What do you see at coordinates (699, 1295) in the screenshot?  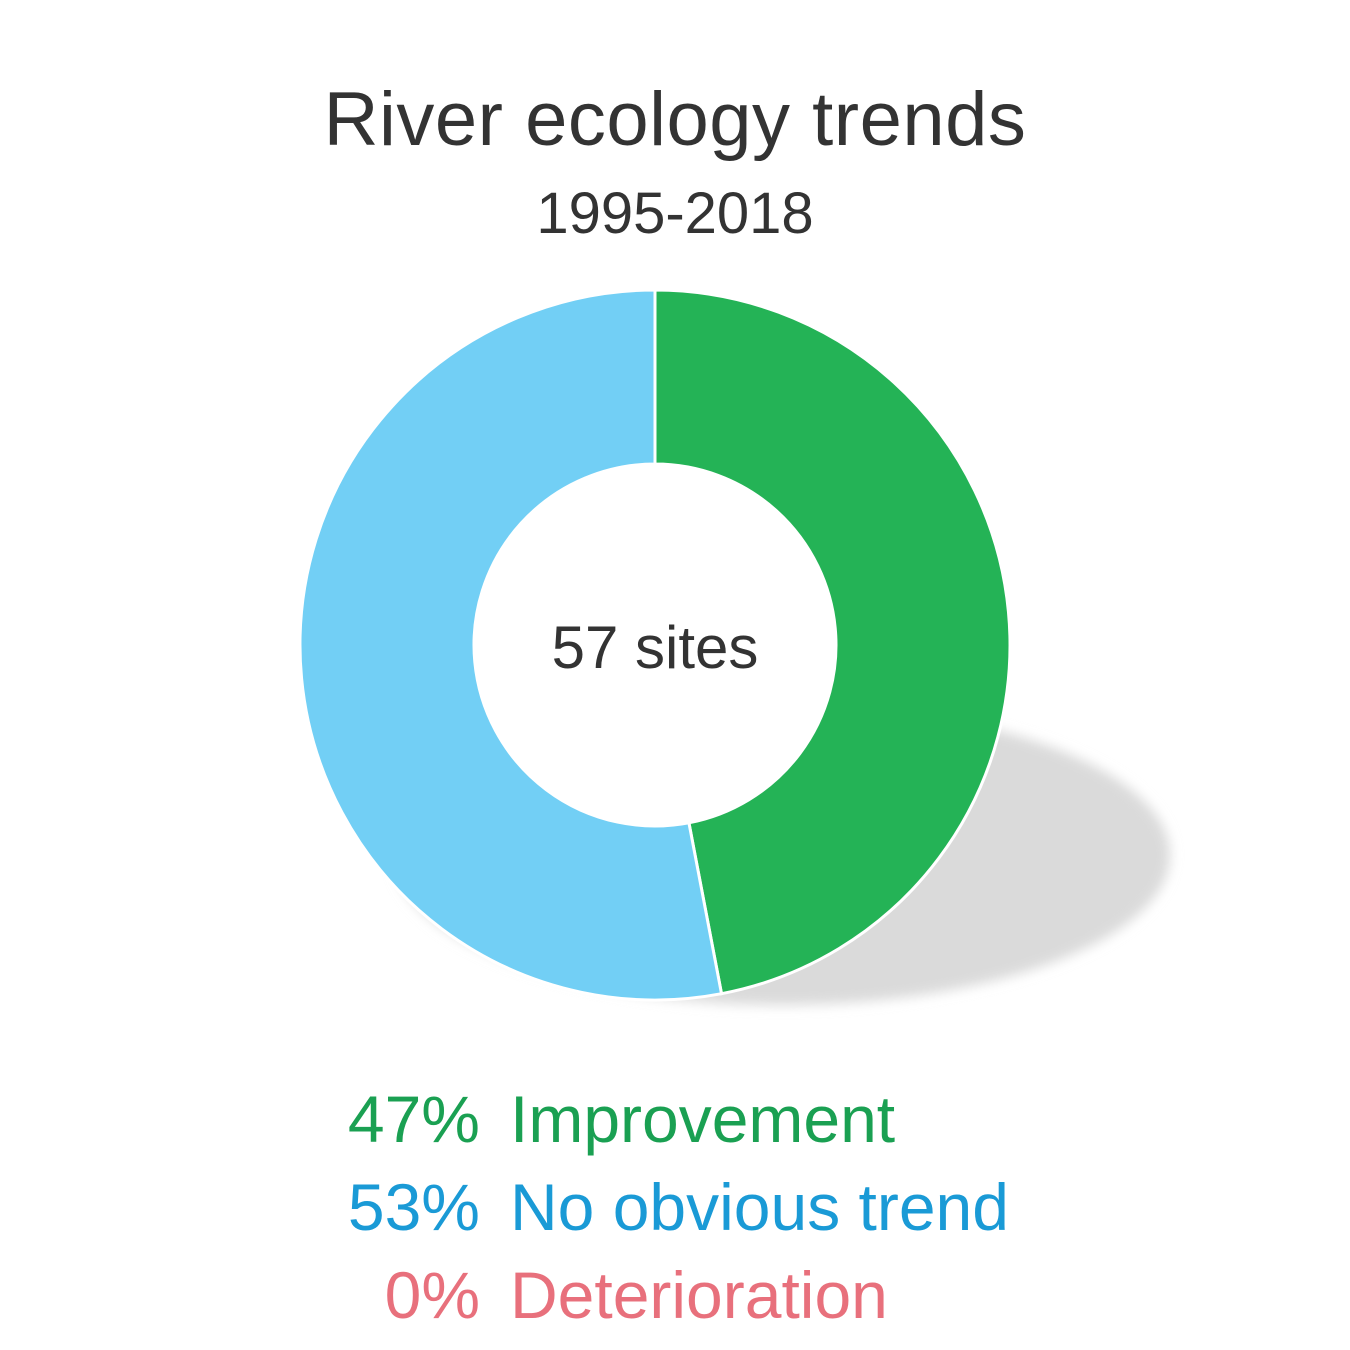 I see `legend-label: Deterioration` at bounding box center [699, 1295].